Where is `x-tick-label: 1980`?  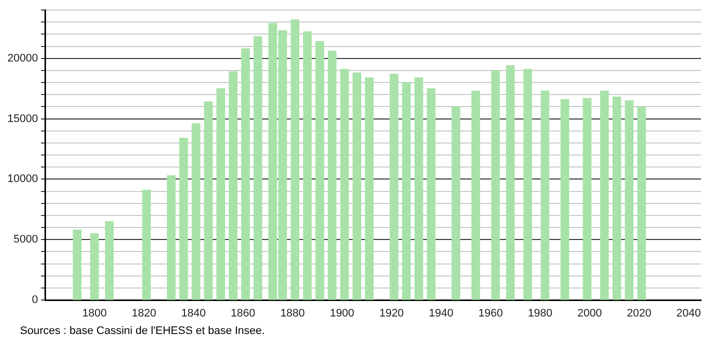 x-tick-label: 1980 is located at coordinates (540, 314).